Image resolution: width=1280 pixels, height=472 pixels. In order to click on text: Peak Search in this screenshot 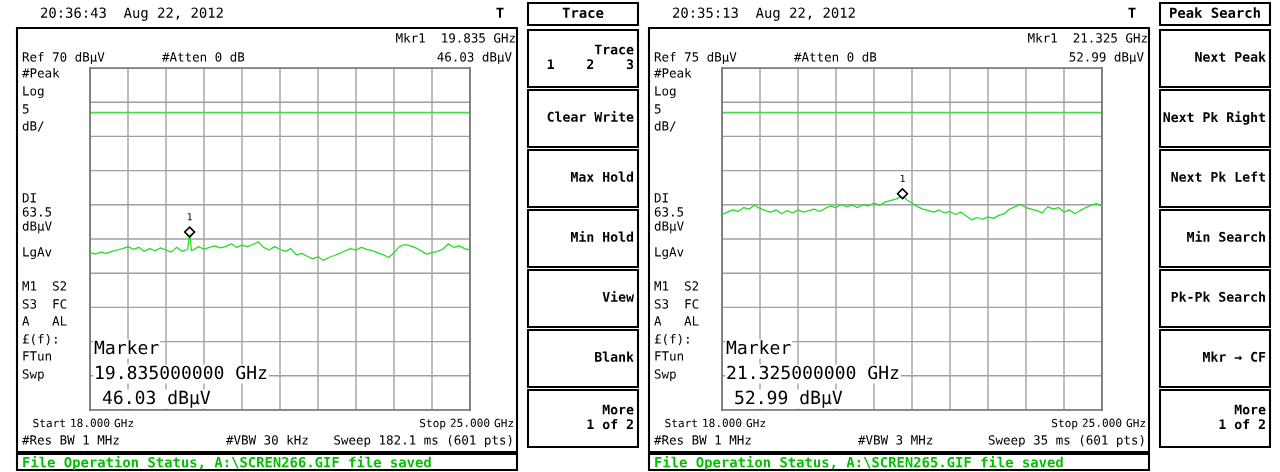, I will do `click(1215, 13)`.